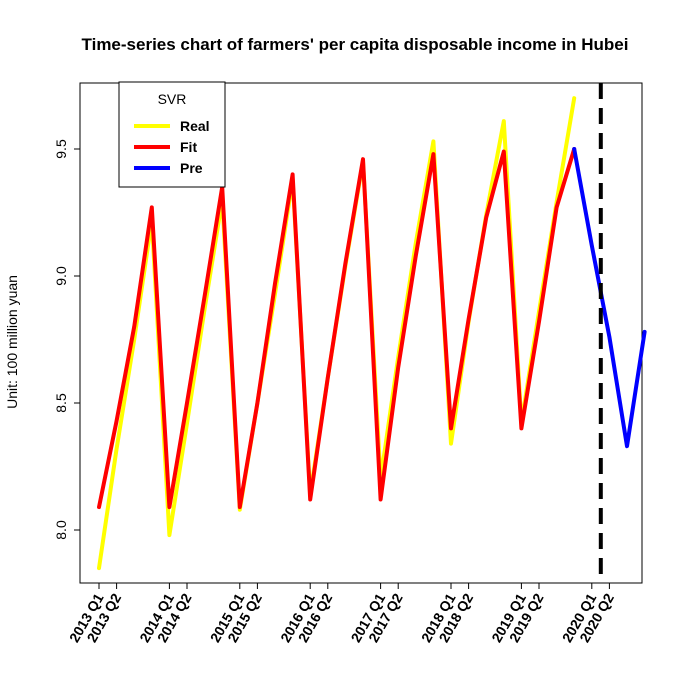 This screenshot has width=684, height=684. What do you see at coordinates (12, 342) in the screenshot?
I see `y-axis-label: Unit: 100 million yuan` at bounding box center [12, 342].